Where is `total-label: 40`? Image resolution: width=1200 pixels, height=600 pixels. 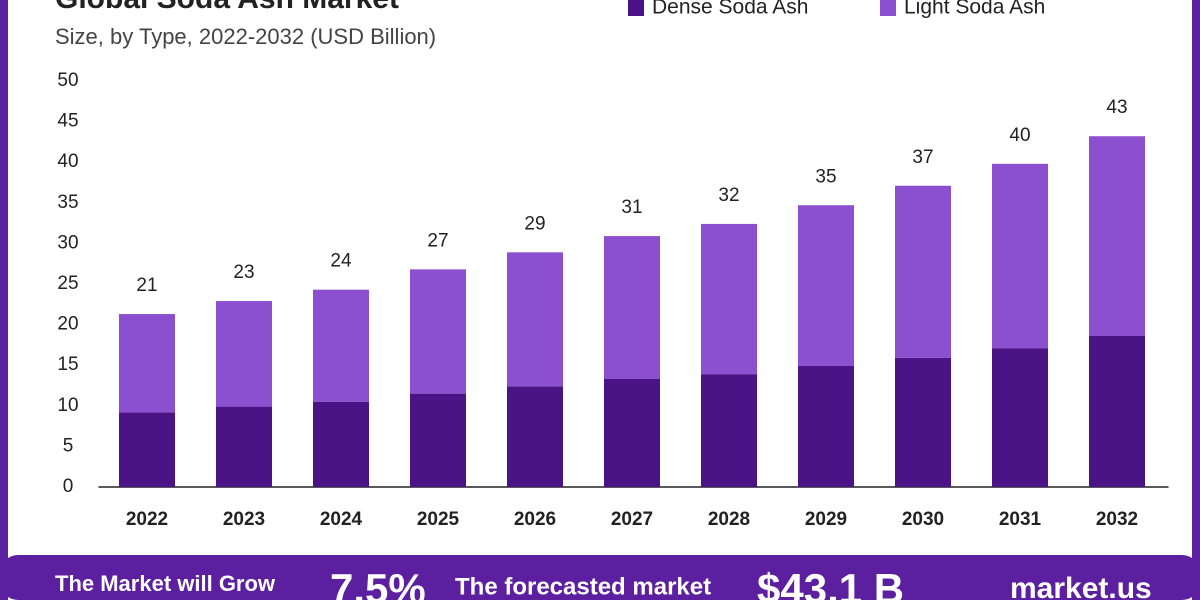
total-label: 40 is located at coordinates (1019, 135).